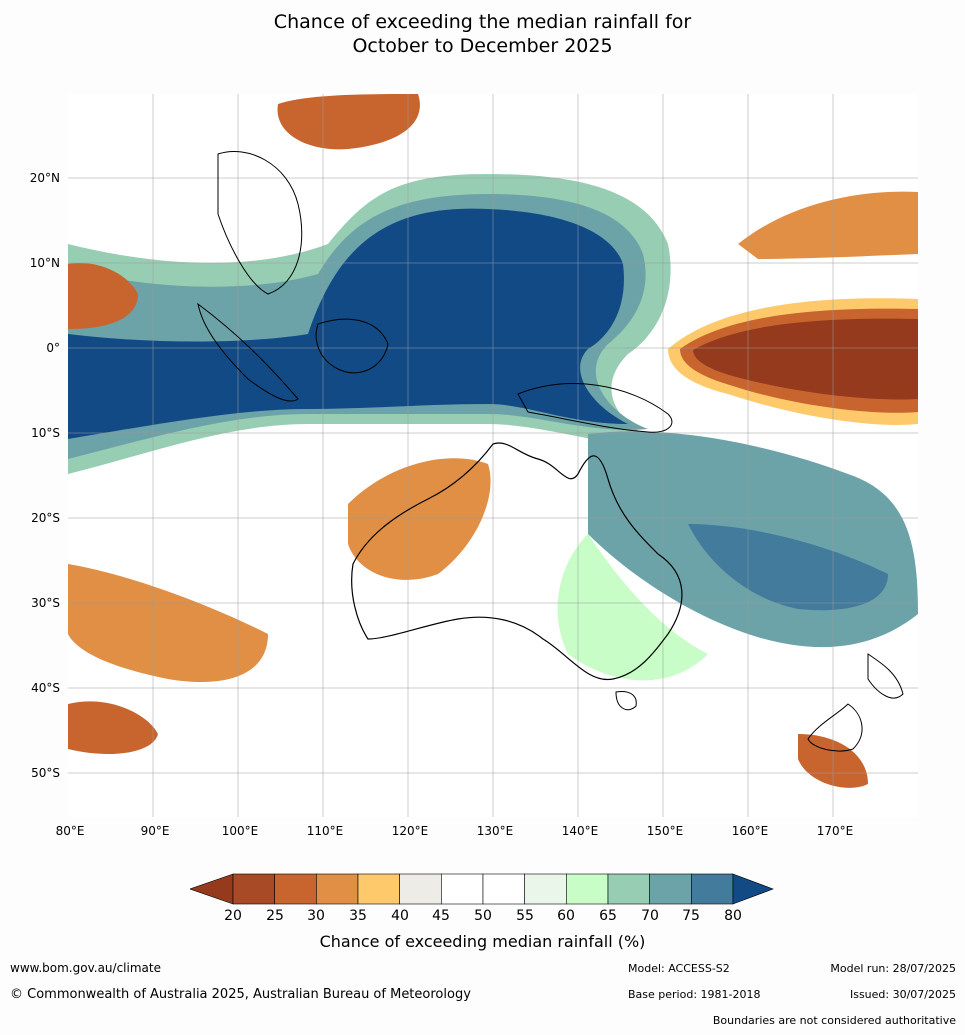  What do you see at coordinates (733, 916) in the screenshot?
I see `colorbar-tick: 80` at bounding box center [733, 916].